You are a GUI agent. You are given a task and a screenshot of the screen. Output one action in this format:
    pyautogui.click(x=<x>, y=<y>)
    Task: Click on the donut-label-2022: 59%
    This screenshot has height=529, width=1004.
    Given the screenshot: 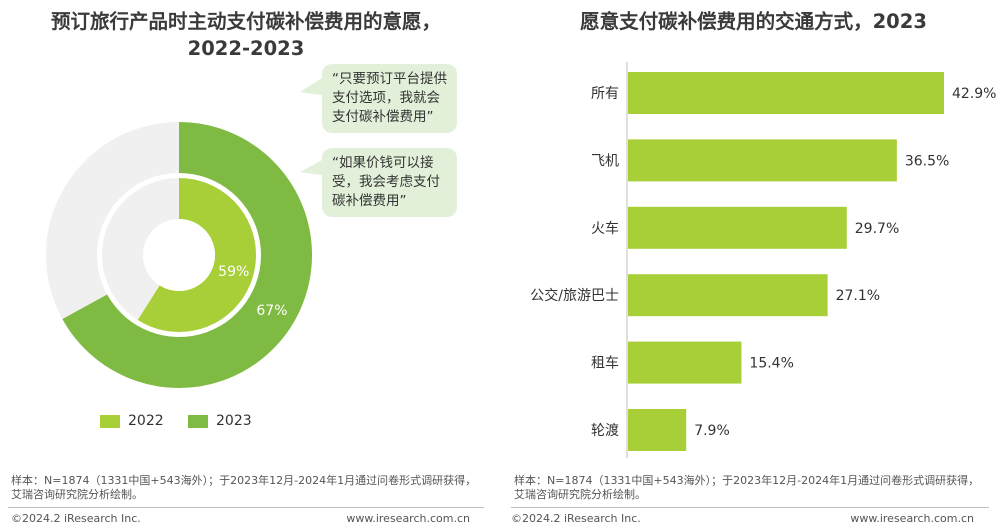 What is the action you would take?
    pyautogui.click(x=233, y=272)
    